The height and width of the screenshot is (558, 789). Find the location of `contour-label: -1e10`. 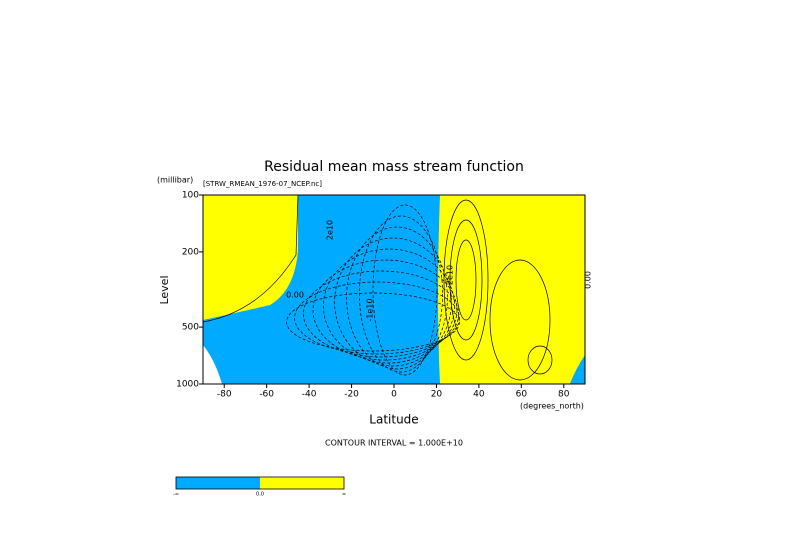

contour-label: -1e10 is located at coordinates (370, 309).